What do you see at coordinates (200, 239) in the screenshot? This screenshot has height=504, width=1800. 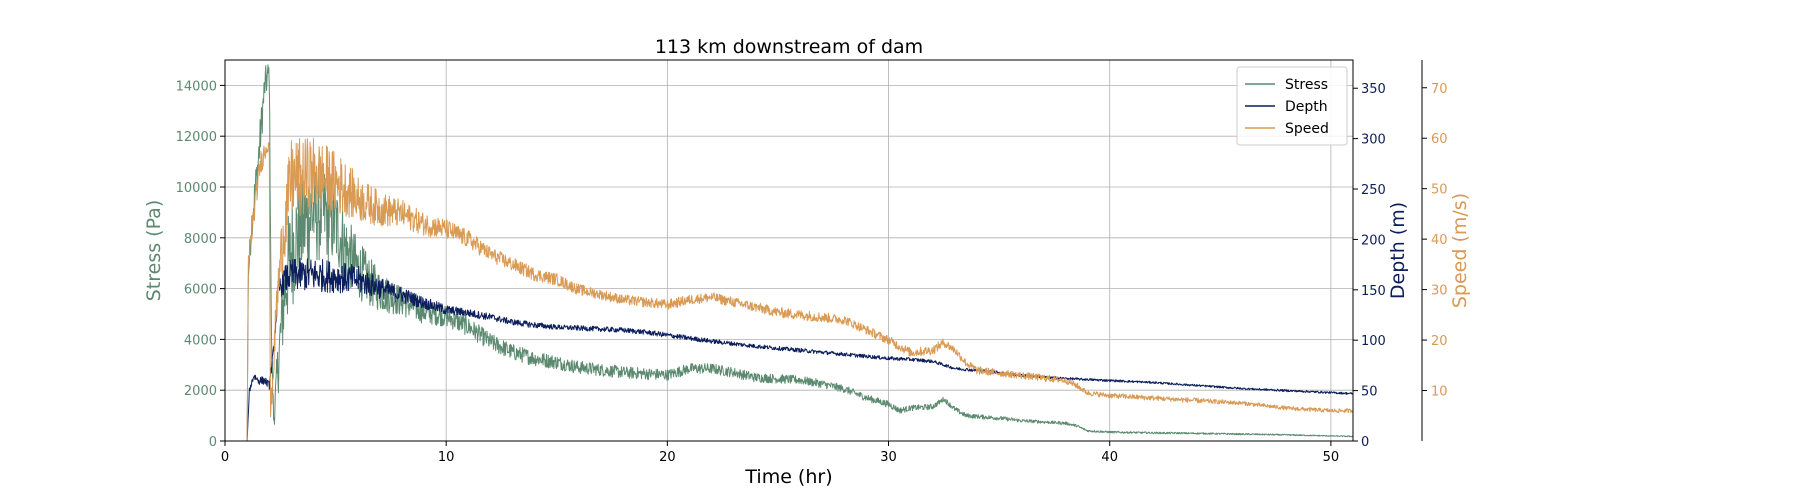 I see `stress-tick-label: 8000` at bounding box center [200, 239].